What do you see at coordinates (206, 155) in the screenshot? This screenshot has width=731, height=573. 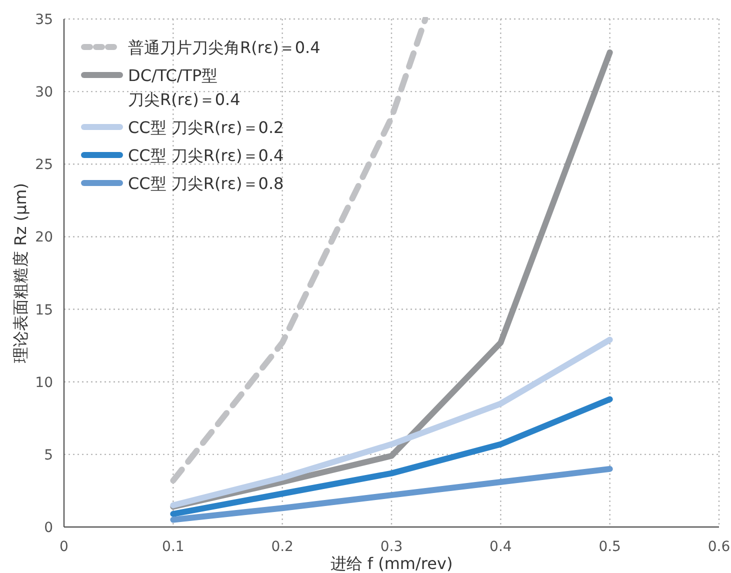 I see `legend-label: CC型 刀尖R(rε)＝0.4` at bounding box center [206, 155].